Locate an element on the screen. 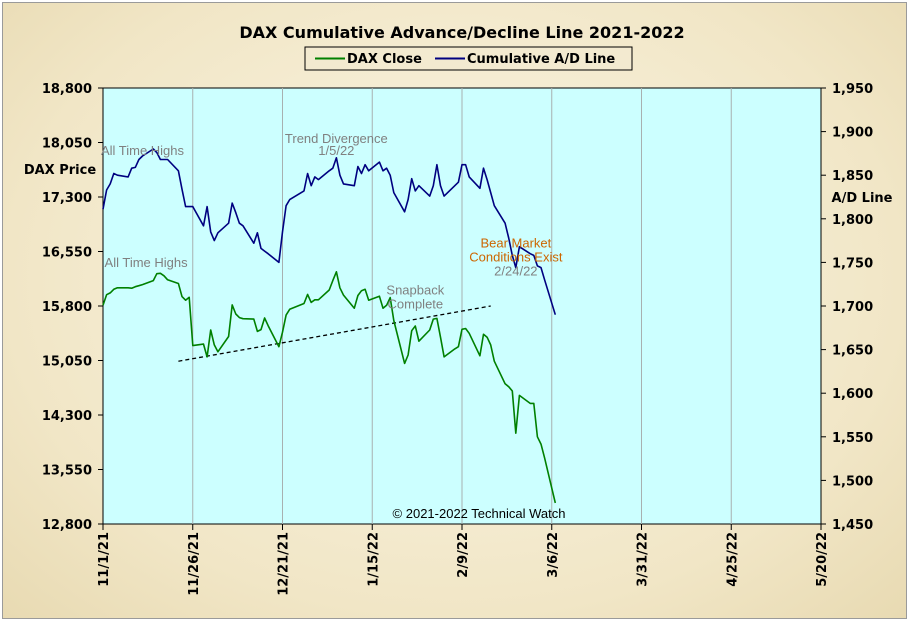  right-tick-label: 1,600 is located at coordinates (852, 394).